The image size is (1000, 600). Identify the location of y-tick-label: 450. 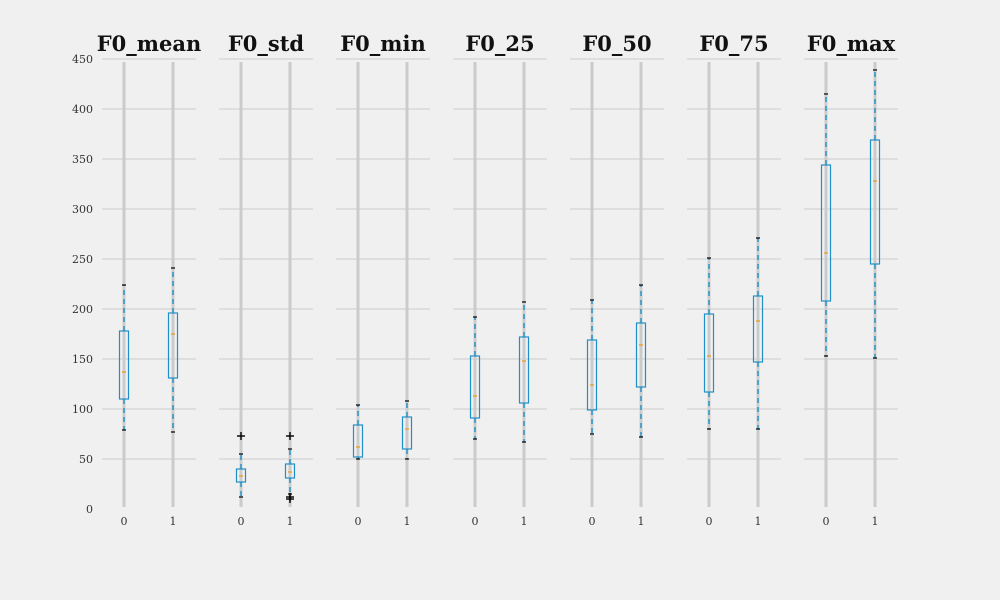
(82, 59).